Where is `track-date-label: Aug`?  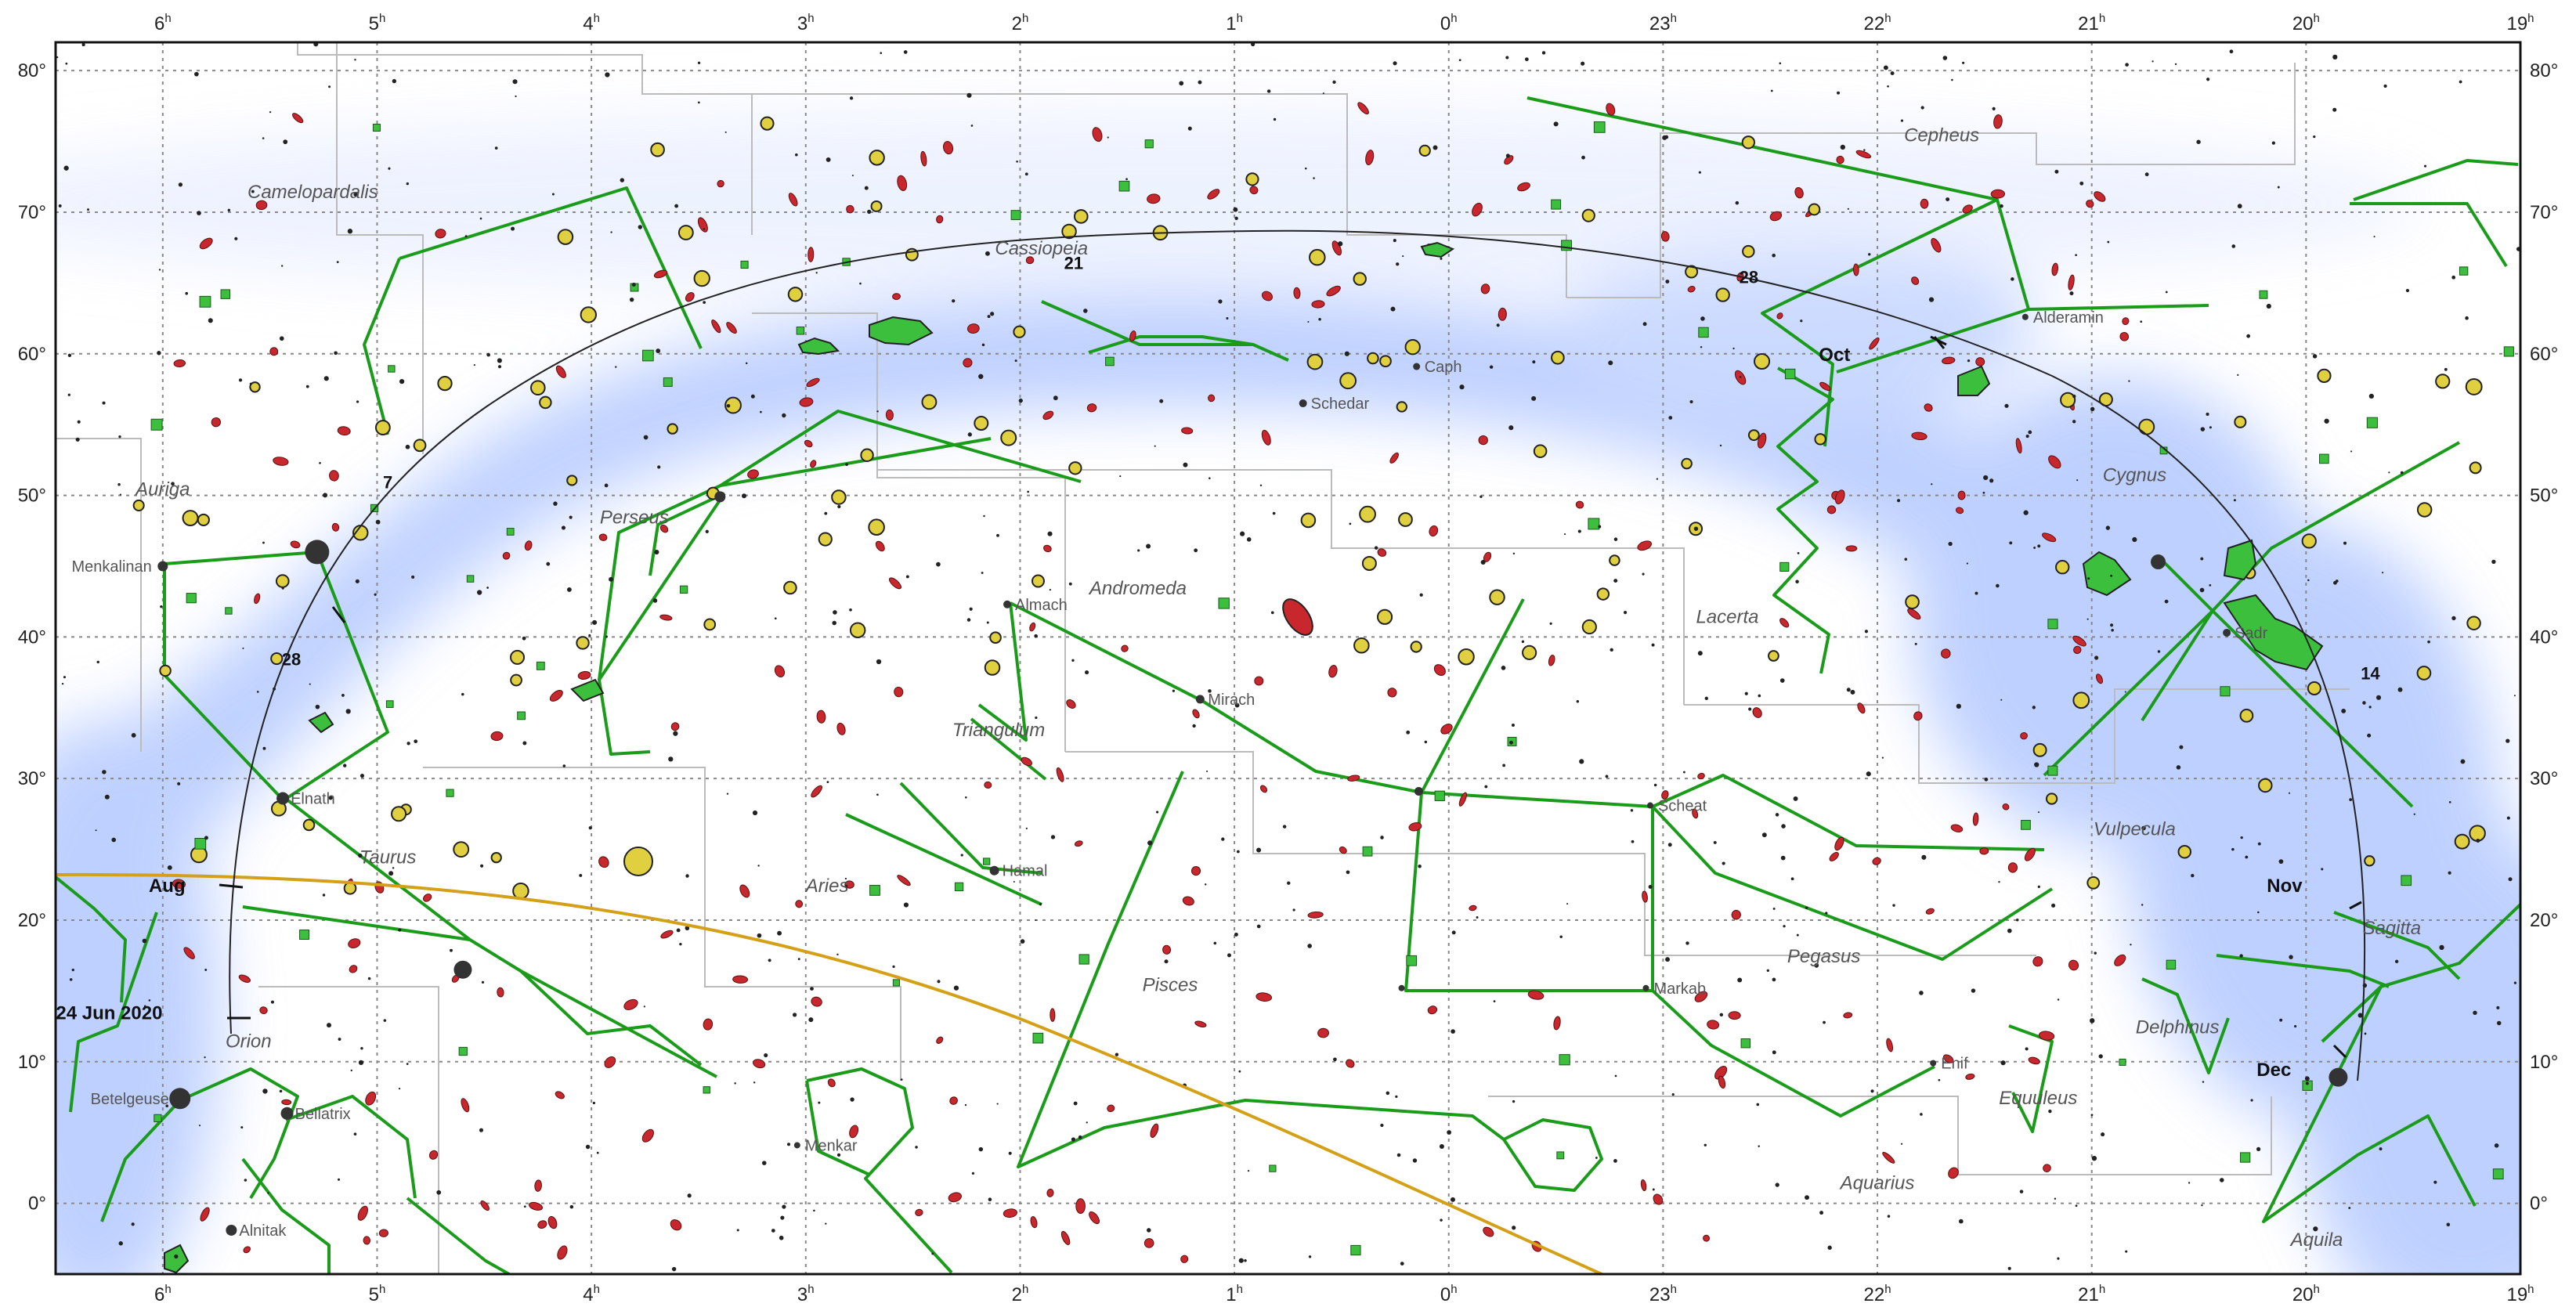
track-date-label: Aug is located at coordinates (167, 886).